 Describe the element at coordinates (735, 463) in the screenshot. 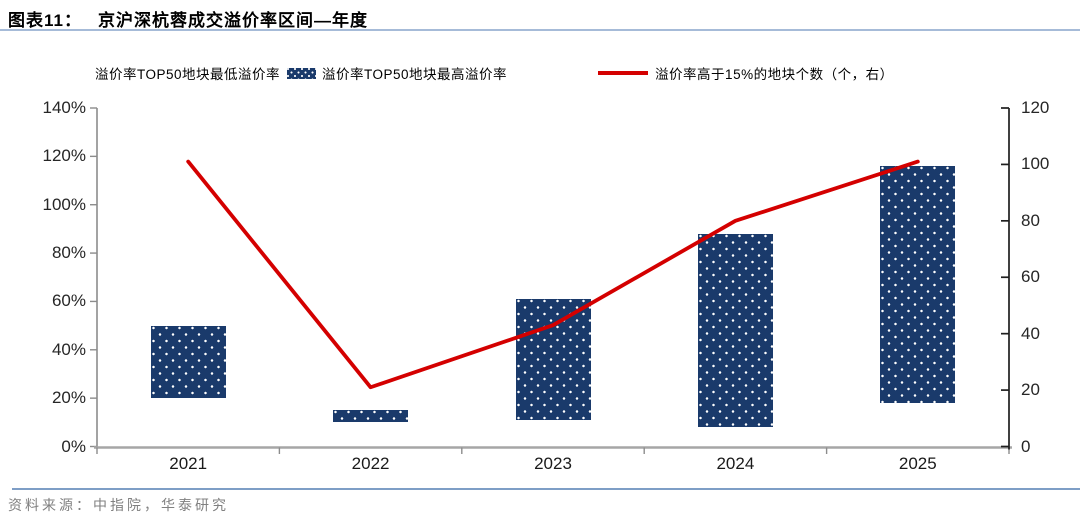

I see `x-axis-label: 2024` at that location.